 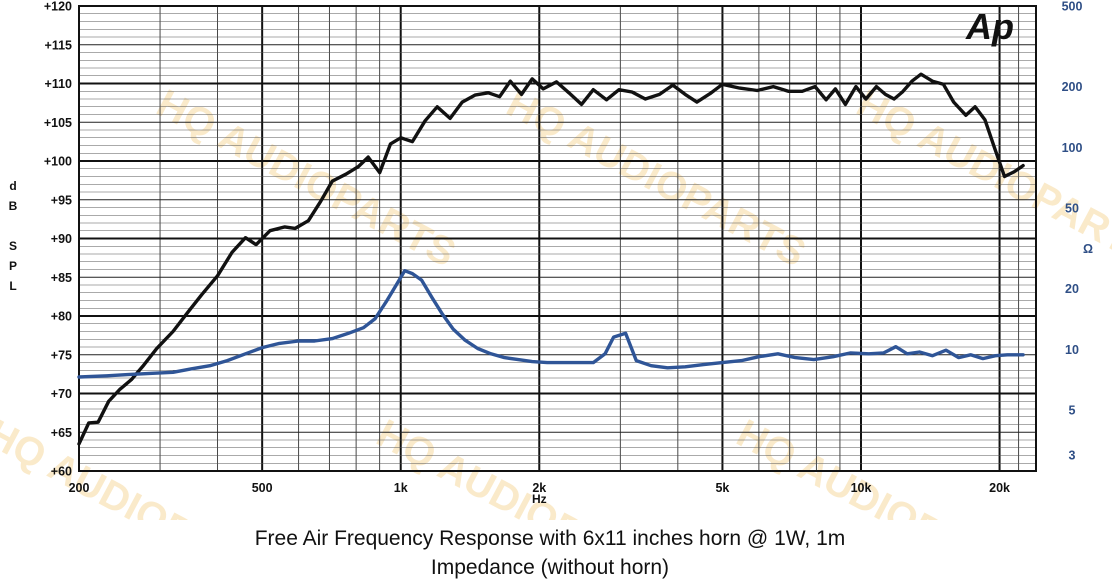 What do you see at coordinates (61, 355) in the screenshot?
I see `y-left-tick-label: +75` at bounding box center [61, 355].